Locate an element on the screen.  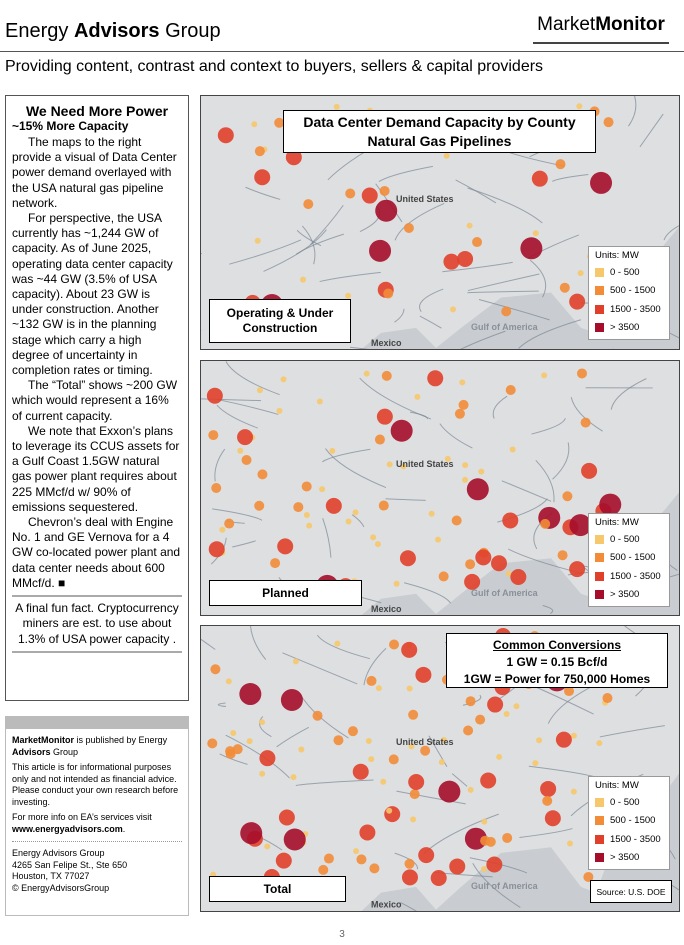
logo: MarketMonitor is located at coordinates (601, 29).